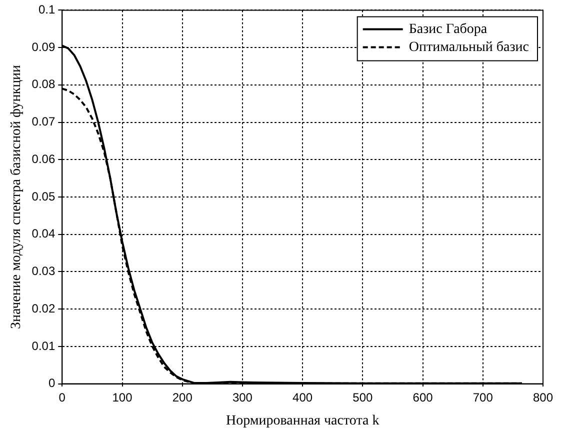 This screenshot has height=437, width=565. Describe the element at coordinates (44, 121) in the screenshot. I see `y-tick-label: 0.07` at that location.